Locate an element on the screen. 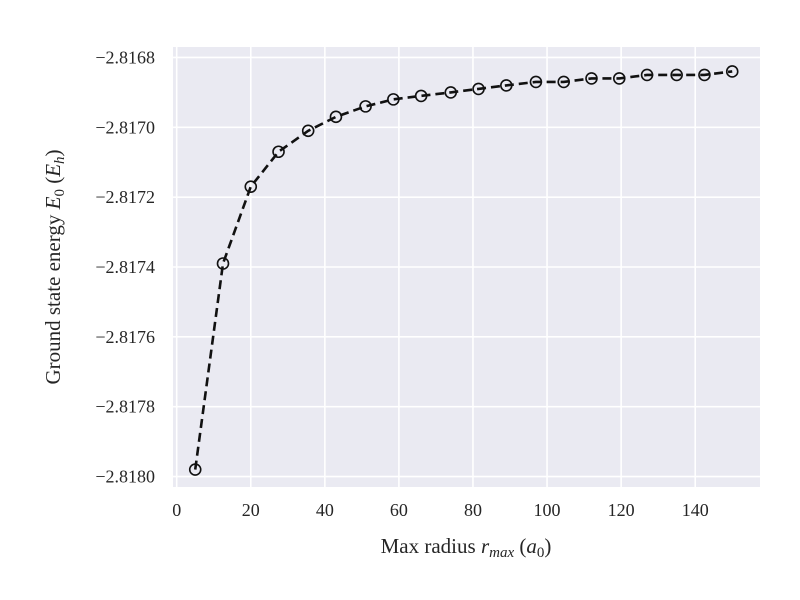 The height and width of the screenshot is (600, 800). x-axis-label: Max radius rmax (a0) is located at coordinates (466, 547).